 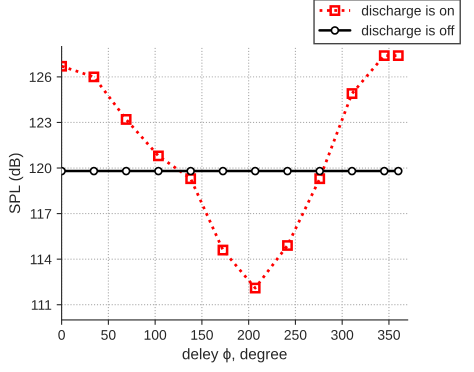 What do you see at coordinates (234, 355) in the screenshot?
I see `x-axis-title: deley ϕ, degree` at bounding box center [234, 355].